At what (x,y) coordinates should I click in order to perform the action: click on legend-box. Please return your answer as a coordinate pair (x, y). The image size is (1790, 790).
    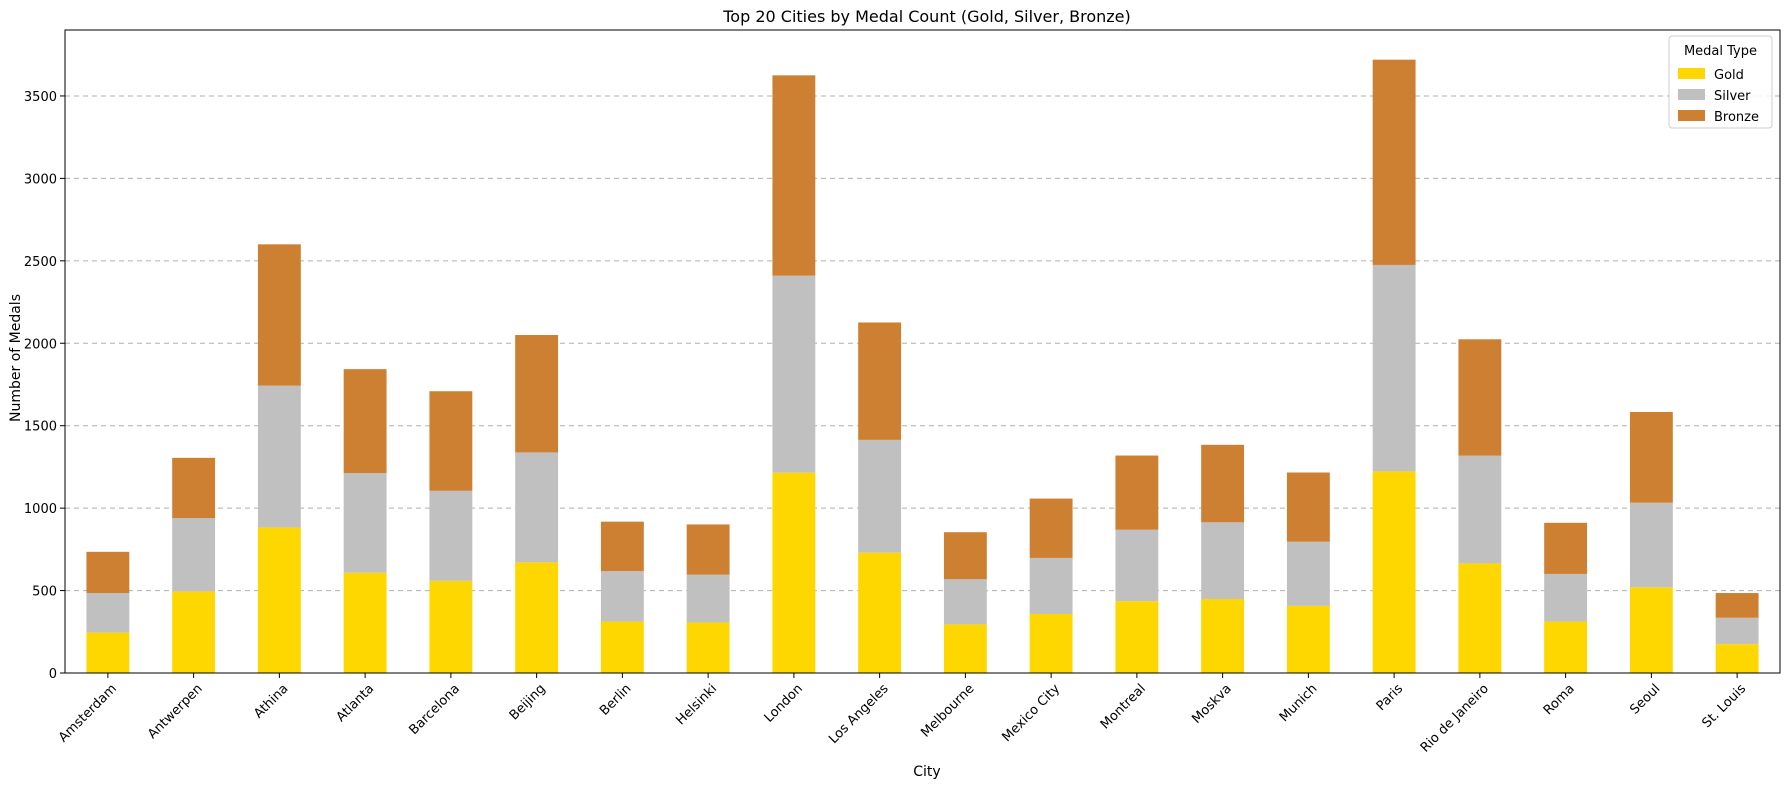
    Looking at the image, I should click on (1720, 82).